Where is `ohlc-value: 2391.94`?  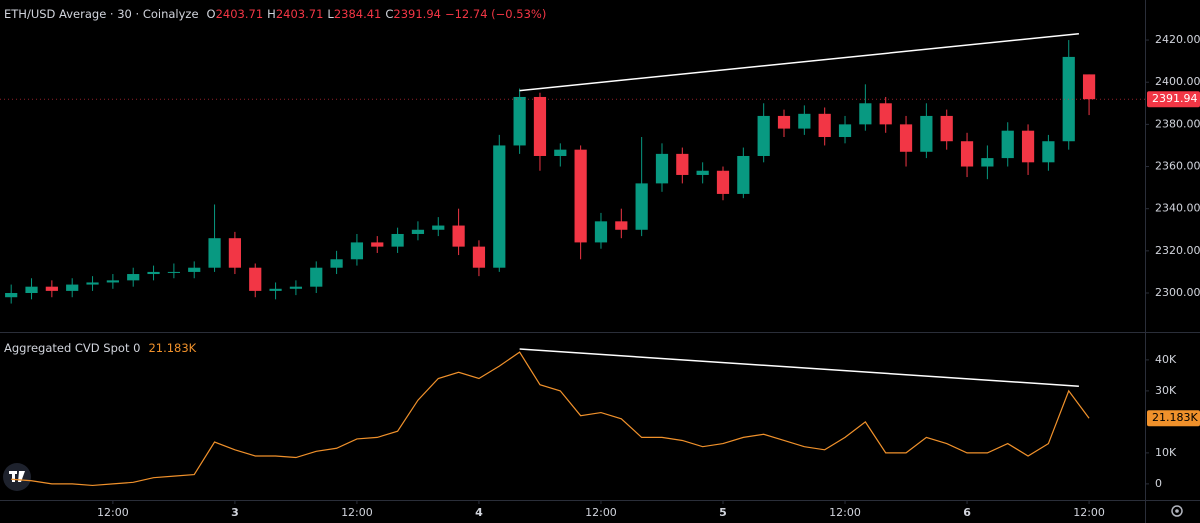
ohlc-value: 2391.94 is located at coordinates (417, 14).